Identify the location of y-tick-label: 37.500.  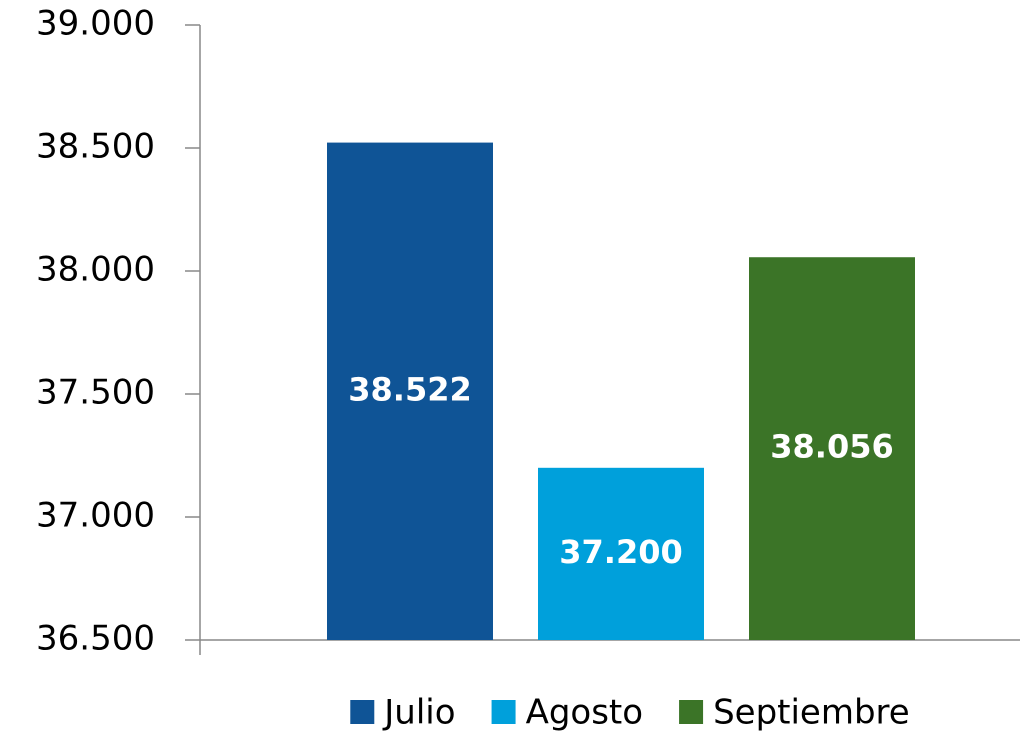
(95, 393).